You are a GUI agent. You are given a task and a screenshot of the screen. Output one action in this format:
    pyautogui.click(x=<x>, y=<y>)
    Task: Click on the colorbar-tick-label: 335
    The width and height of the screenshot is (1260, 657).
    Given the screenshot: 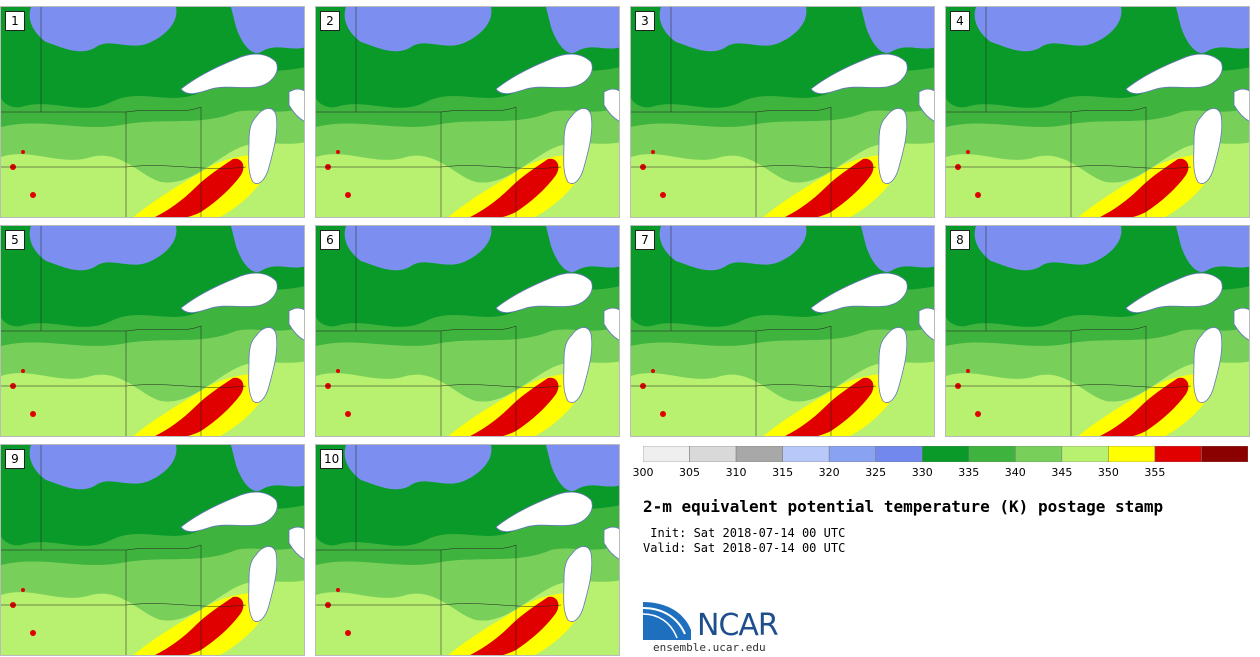 What is the action you would take?
    pyautogui.click(x=969, y=472)
    